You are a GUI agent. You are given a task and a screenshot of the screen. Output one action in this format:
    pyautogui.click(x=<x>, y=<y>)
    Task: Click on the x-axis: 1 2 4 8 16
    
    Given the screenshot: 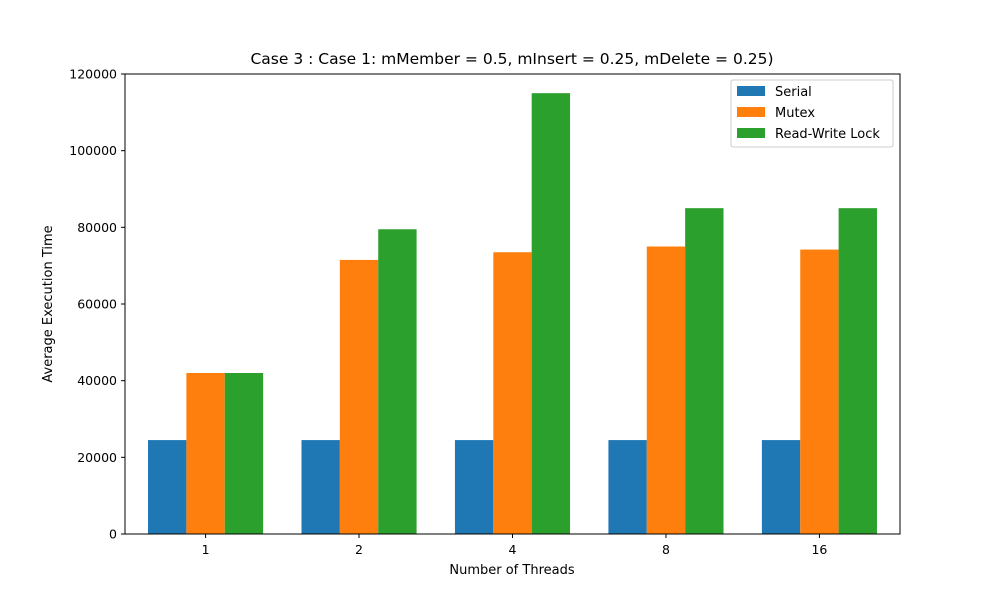 What is the action you would take?
    pyautogui.click(x=514, y=545)
    